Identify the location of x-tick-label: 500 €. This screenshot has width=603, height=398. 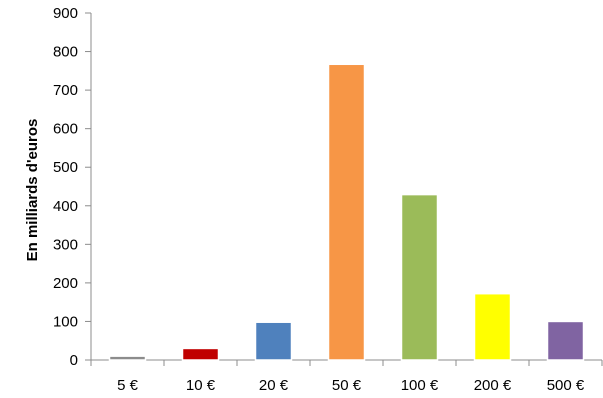
(566, 385).